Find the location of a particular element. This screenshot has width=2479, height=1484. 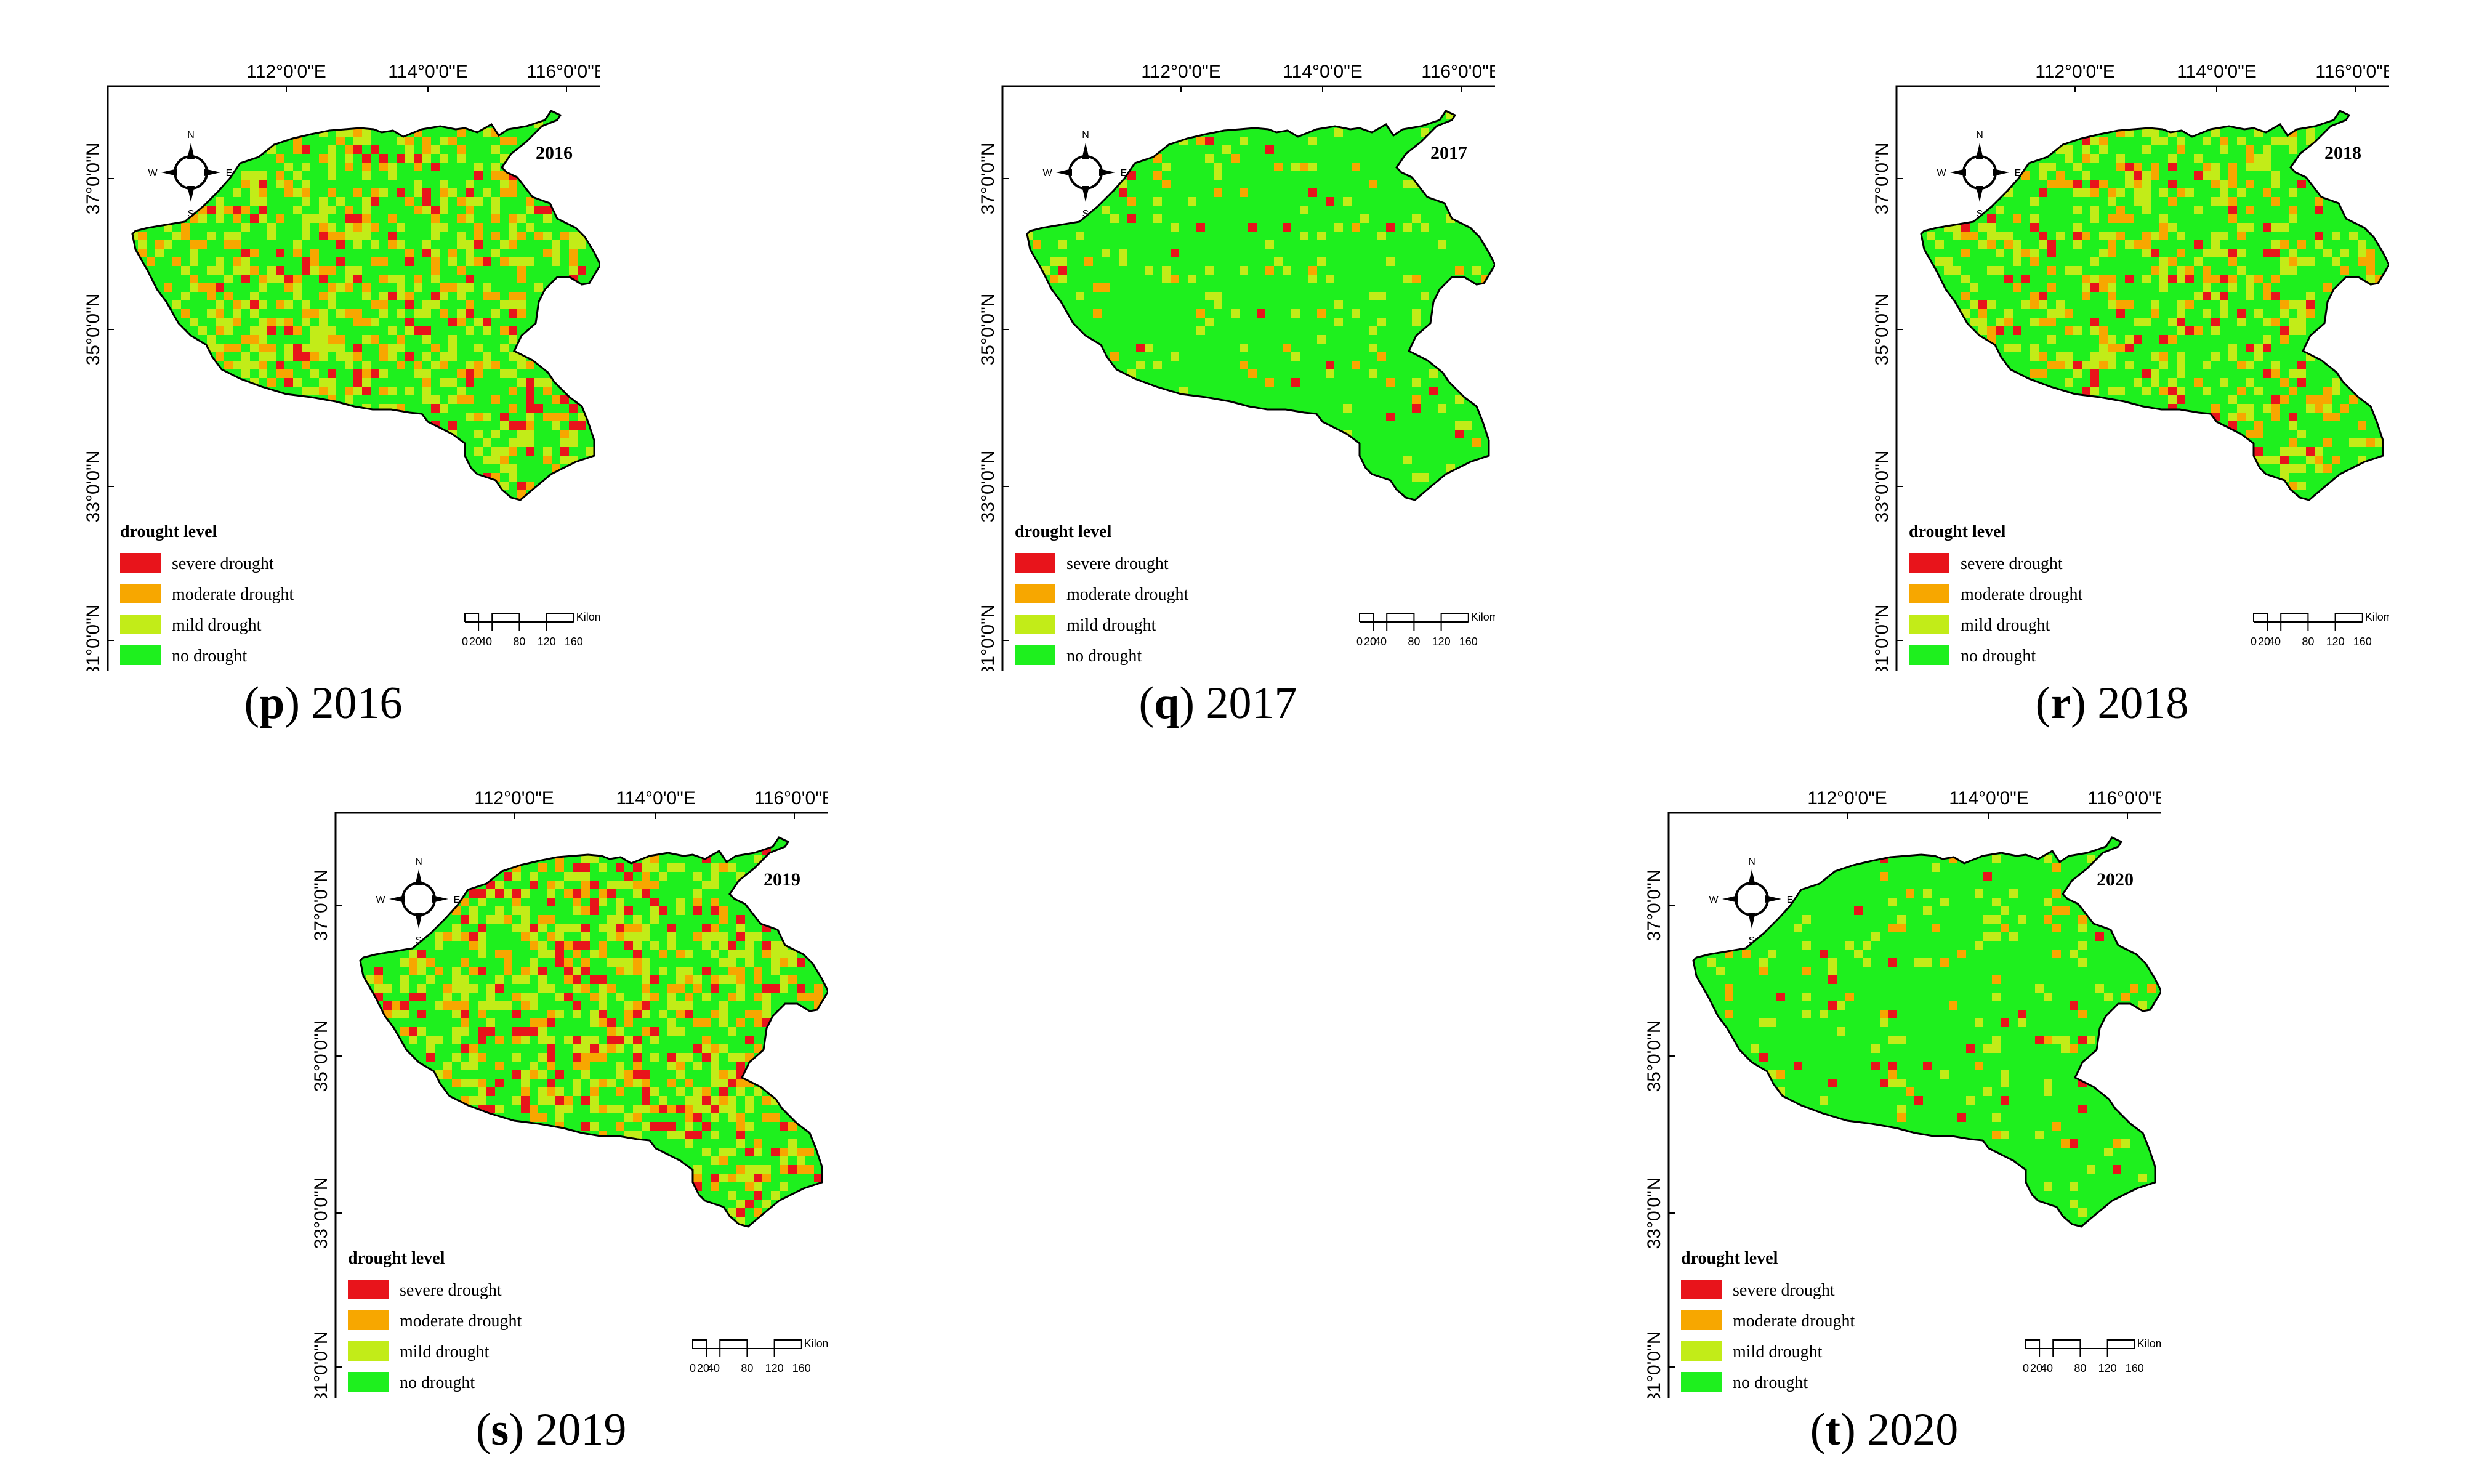

province-fill is located at coordinates (1927, 1032).